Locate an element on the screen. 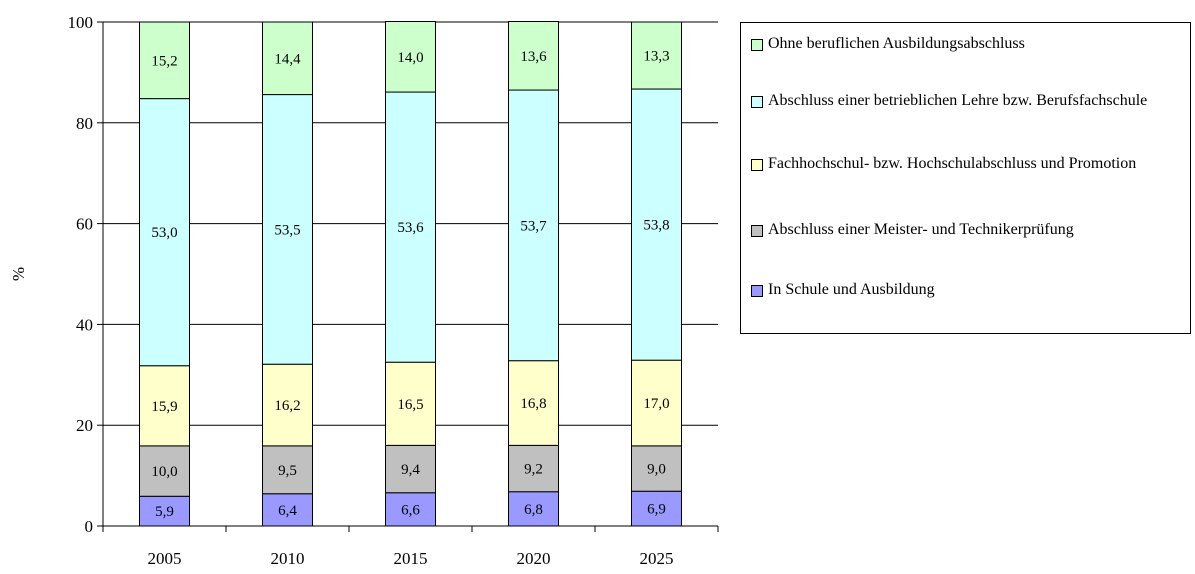 This screenshot has height=574, width=1195. data-label: 53,8 is located at coordinates (656, 226).